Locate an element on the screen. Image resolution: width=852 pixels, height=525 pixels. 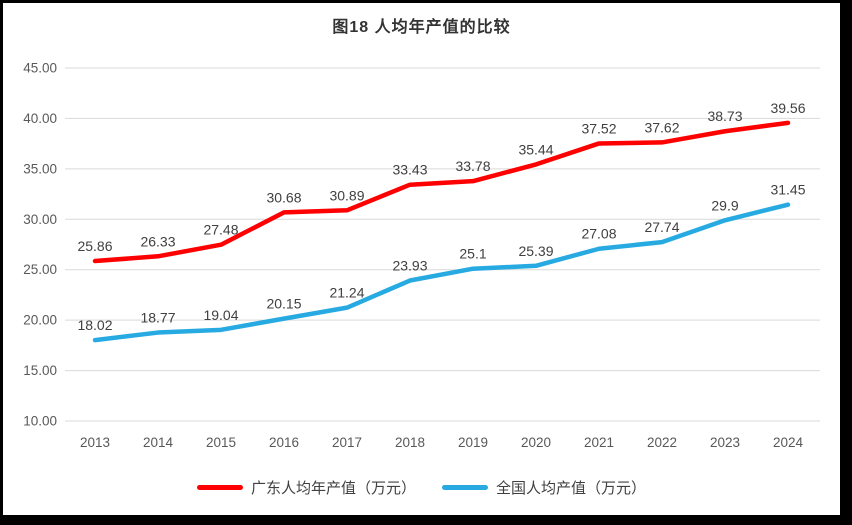
x-axis-tick-label: 2017 is located at coordinates (347, 442).